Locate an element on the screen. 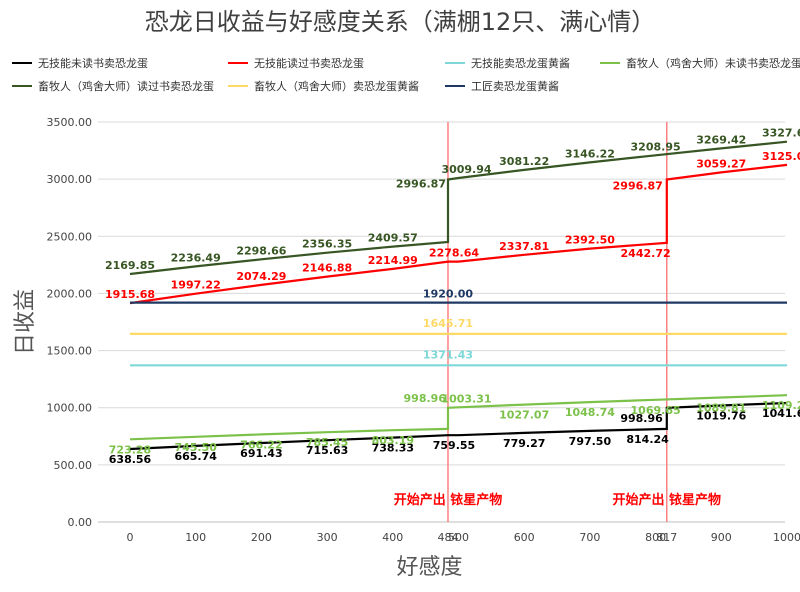  data-label: 1920.00 is located at coordinates (448, 294).